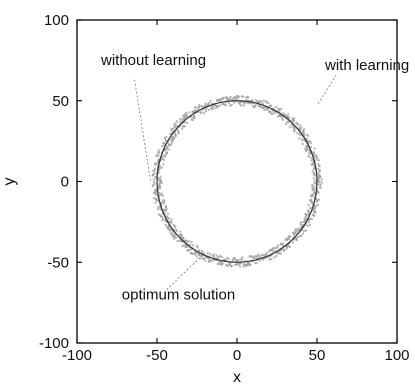 This screenshot has width=415, height=385. What do you see at coordinates (54, 343) in the screenshot?
I see `y-tick-label: -100` at bounding box center [54, 343].